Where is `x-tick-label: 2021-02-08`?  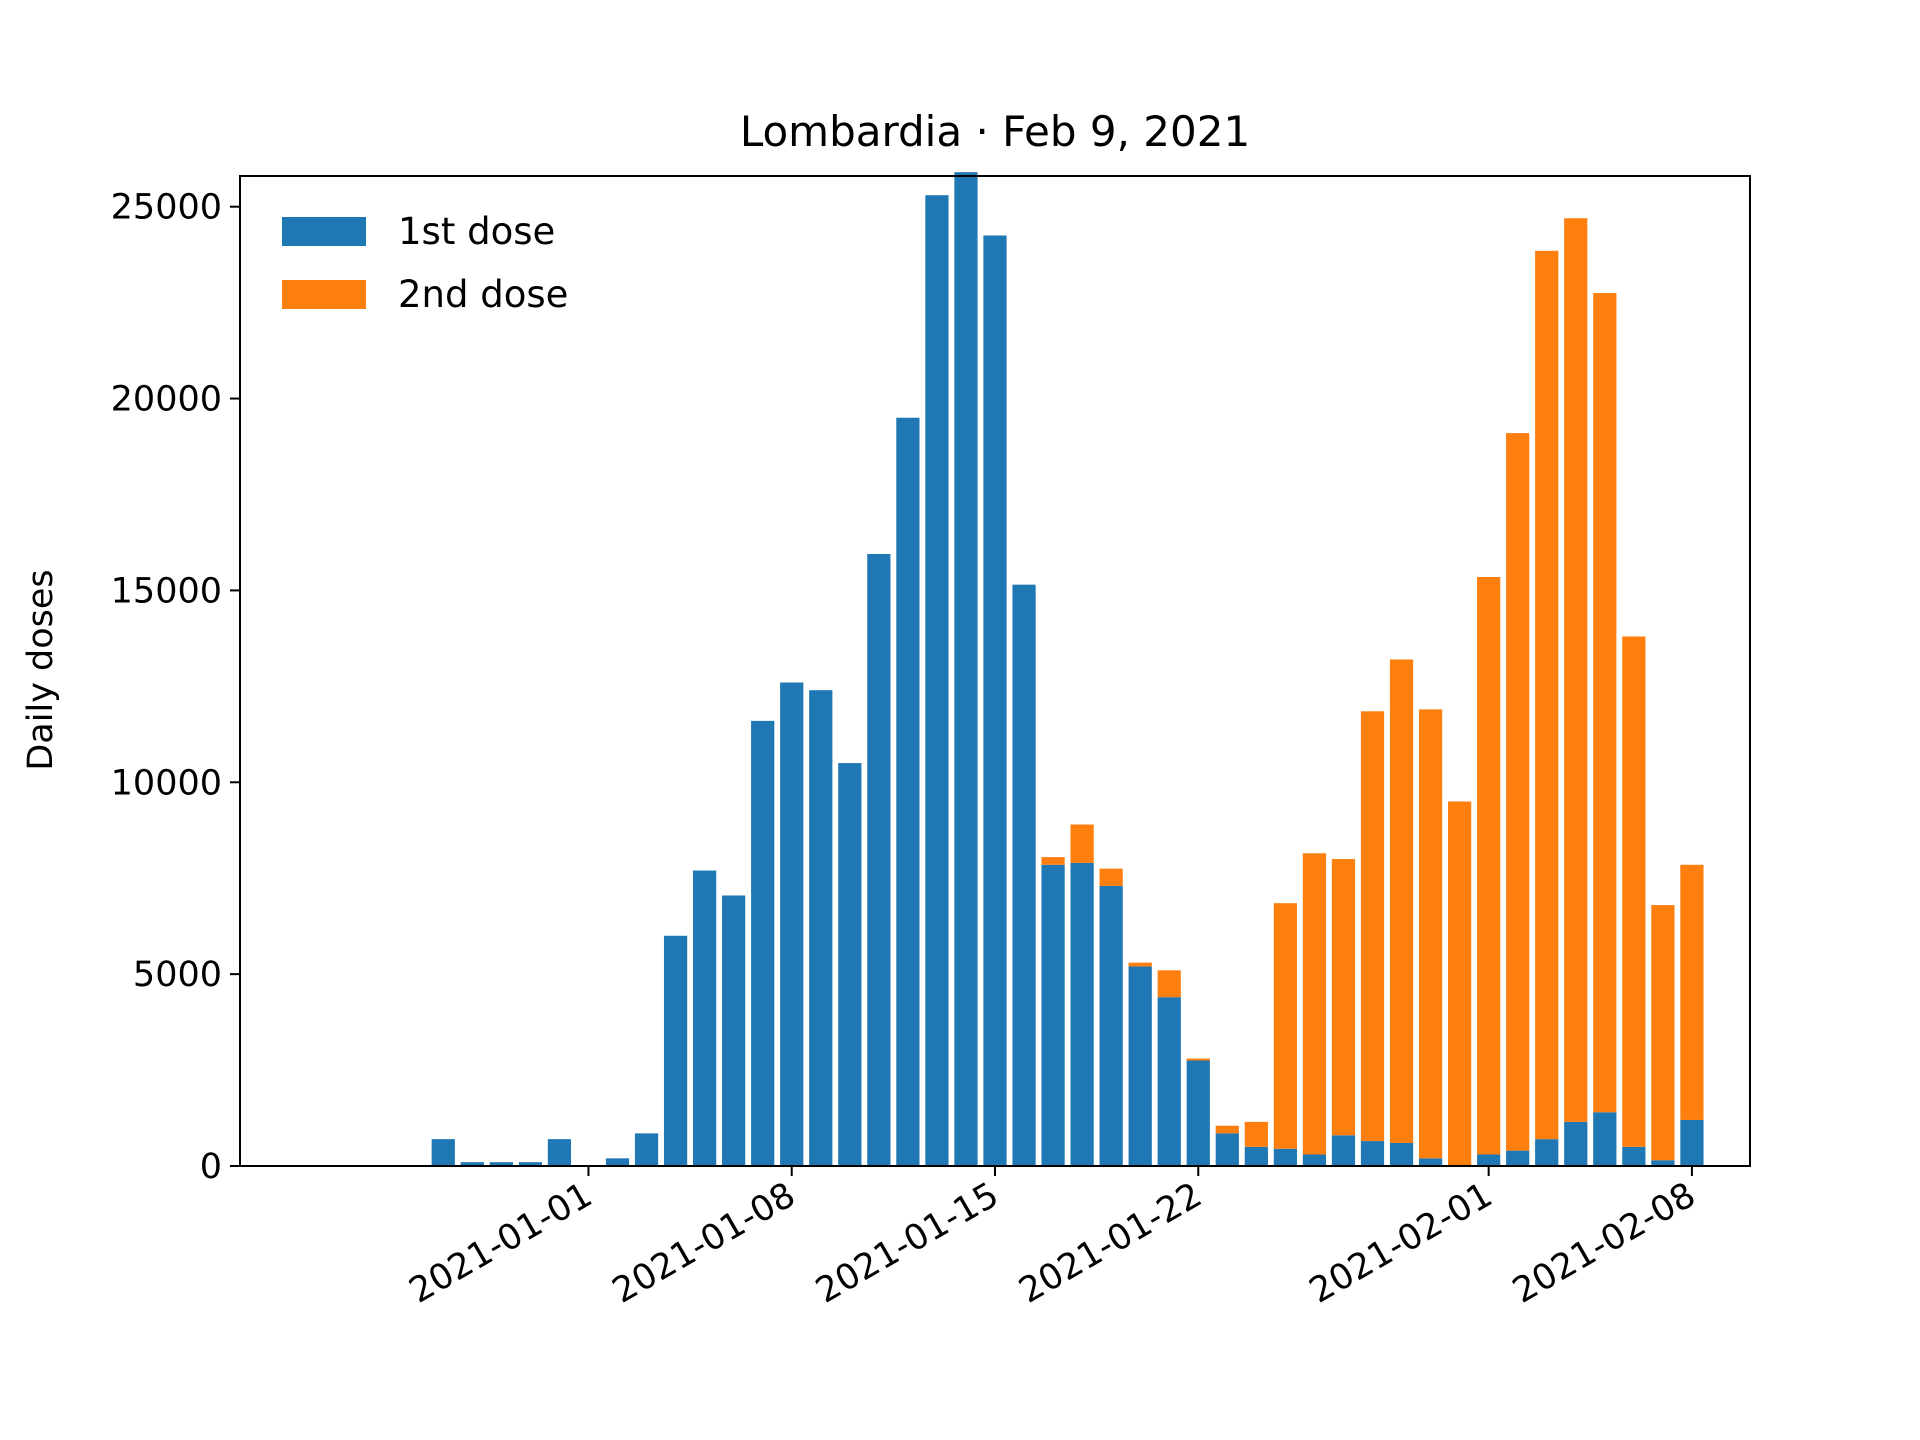 x-tick-label: 2021-02-08 is located at coordinates (1604, 1243).